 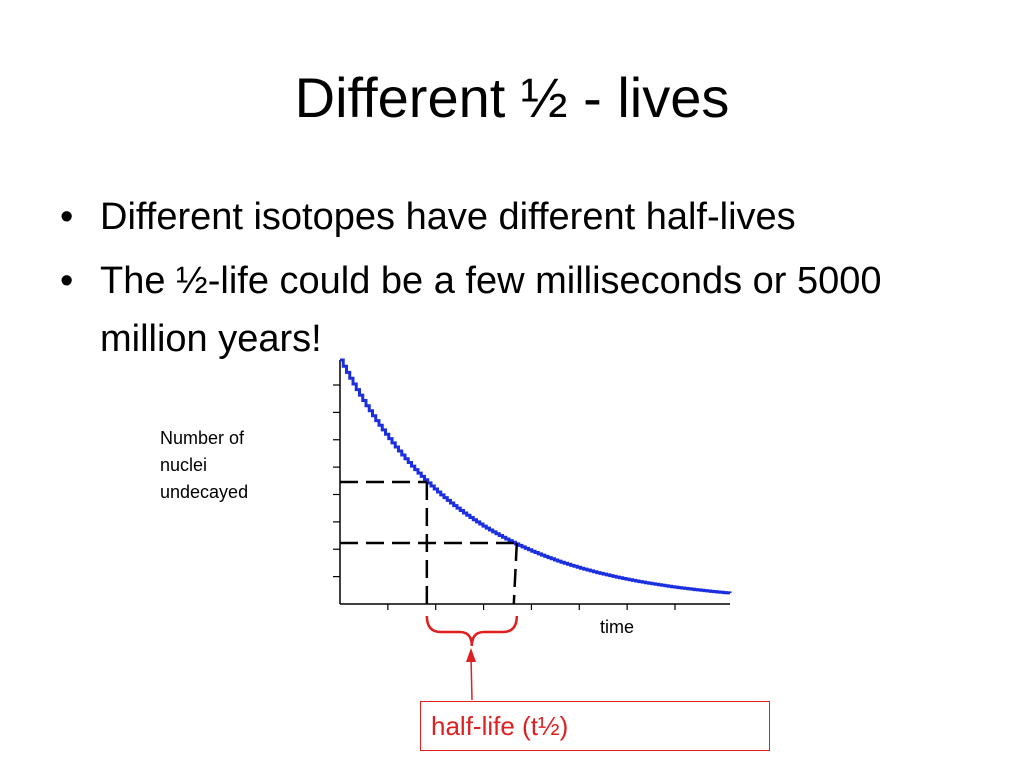 I want to click on half-life-brace, so click(x=472, y=631).